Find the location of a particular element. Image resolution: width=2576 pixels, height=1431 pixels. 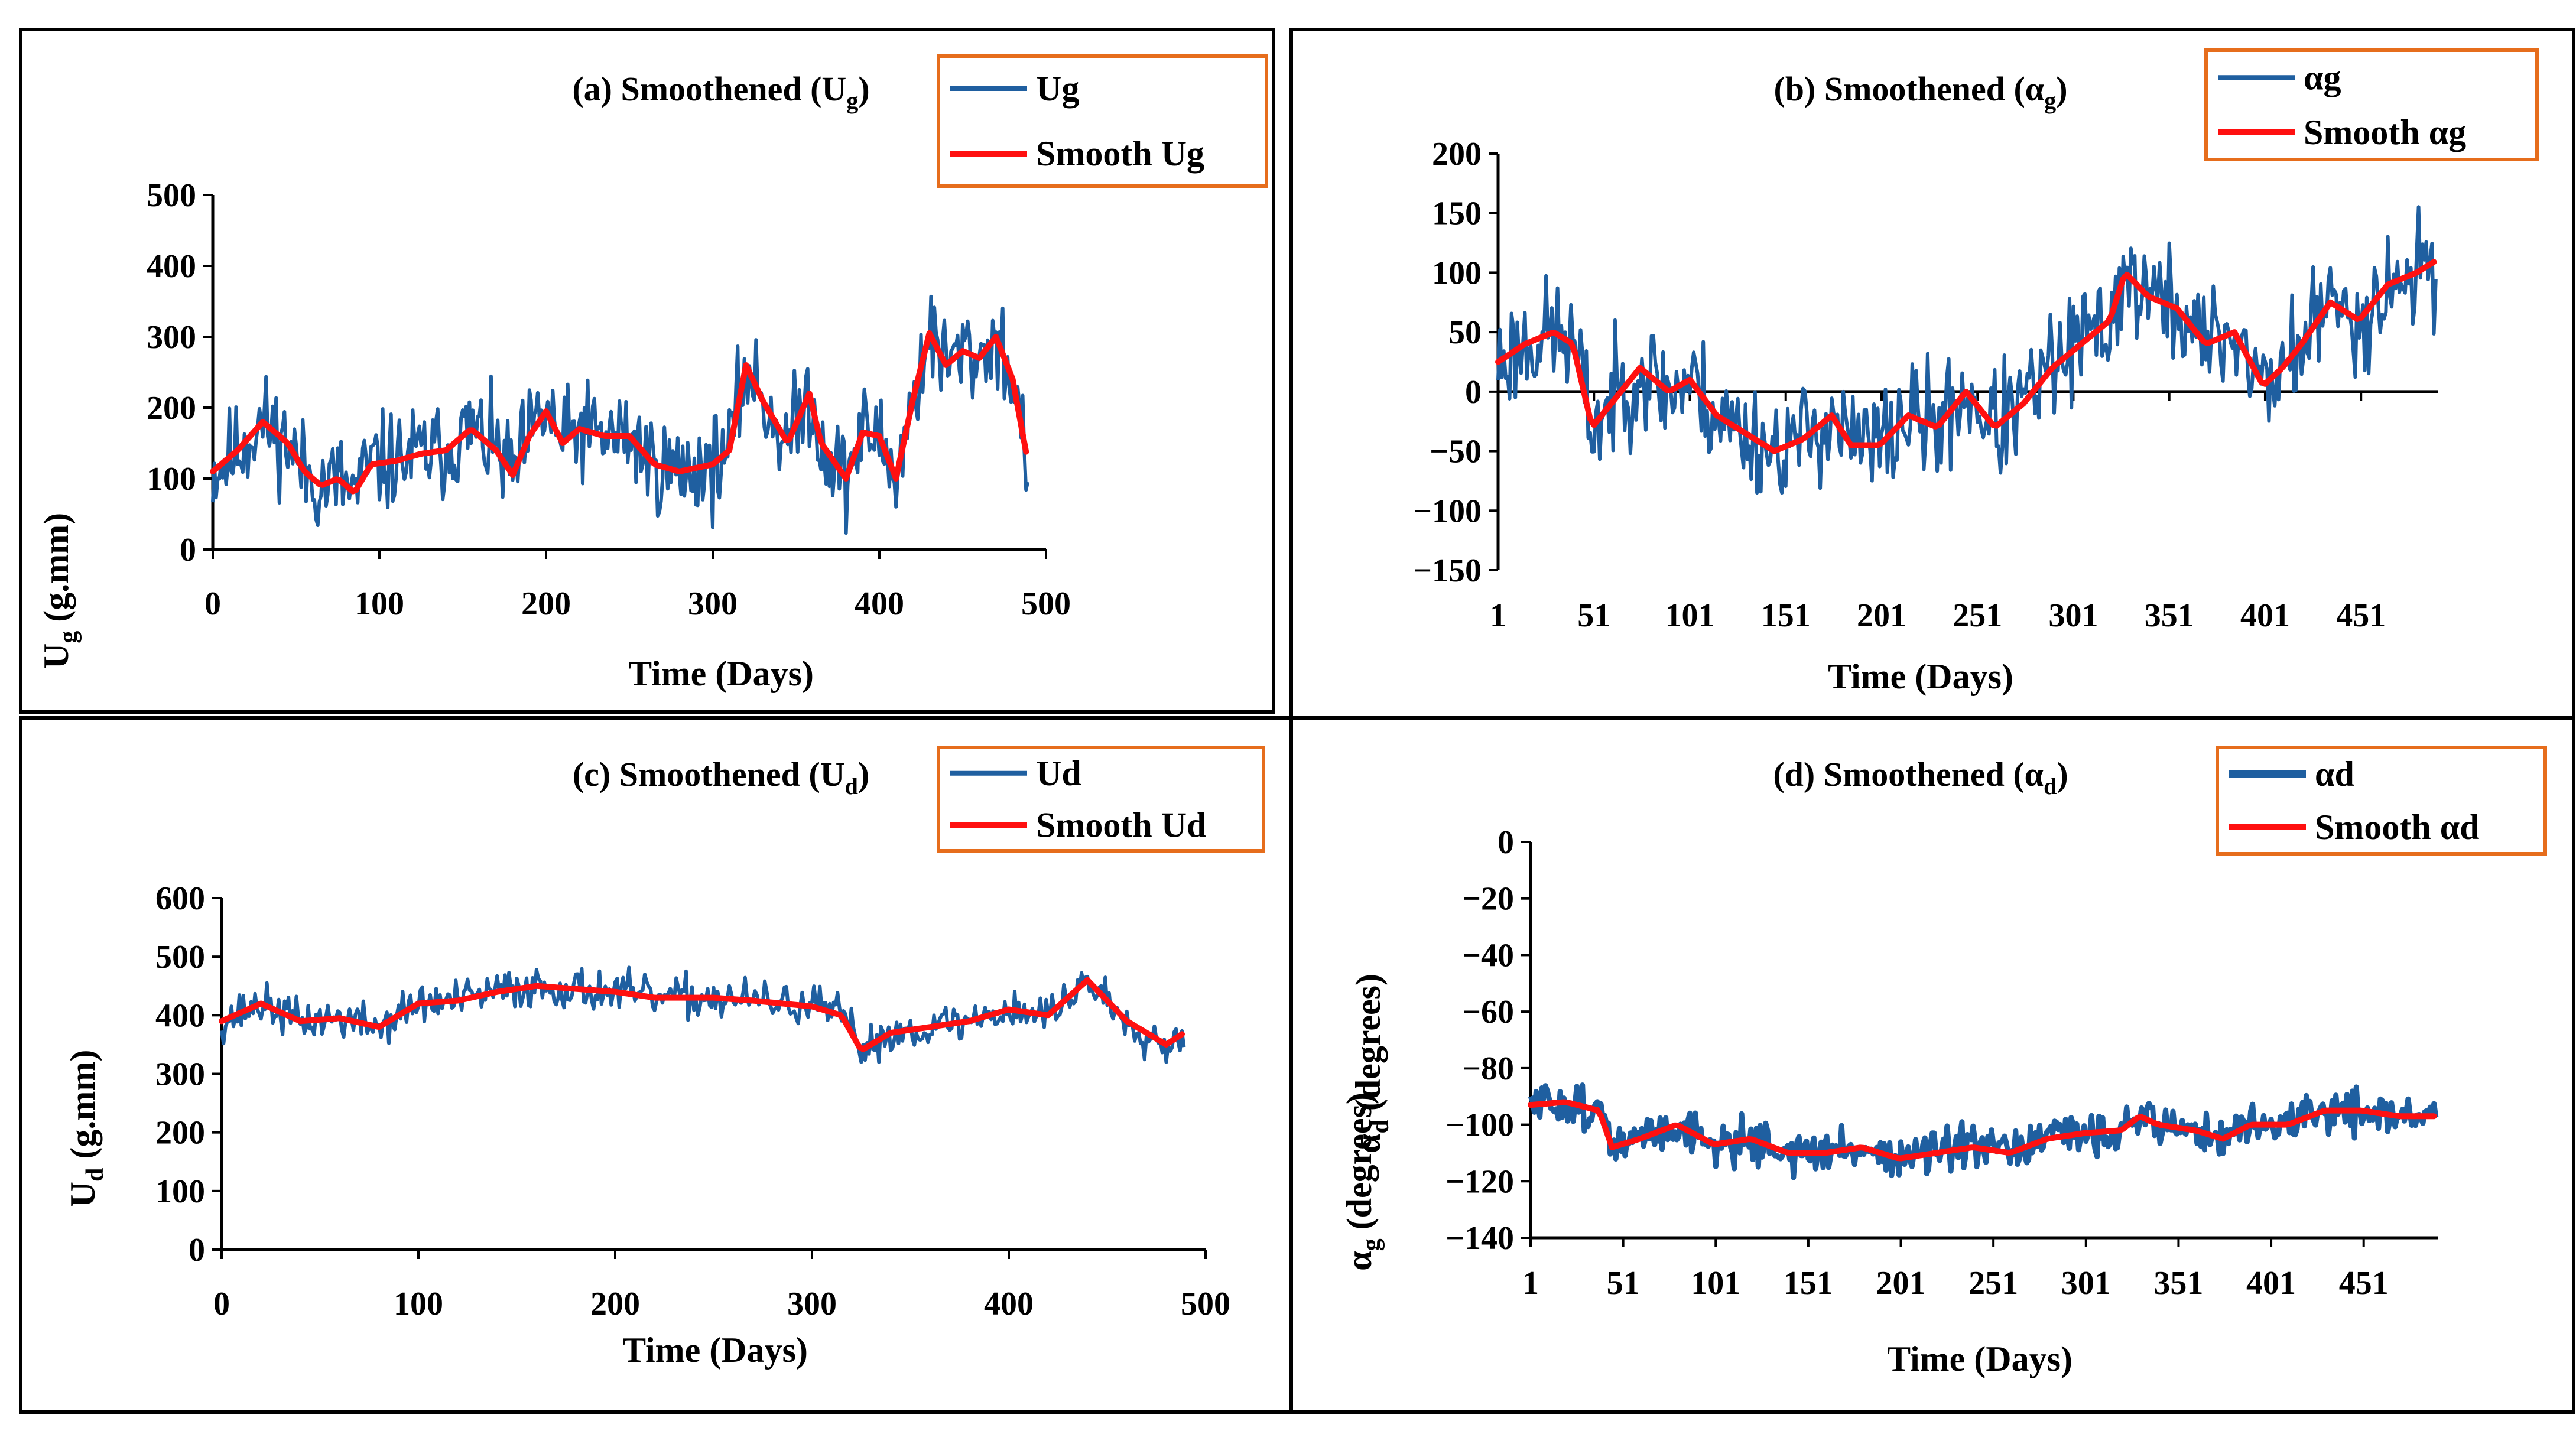

x-tick-label: 1 is located at coordinates (1530, 1283).